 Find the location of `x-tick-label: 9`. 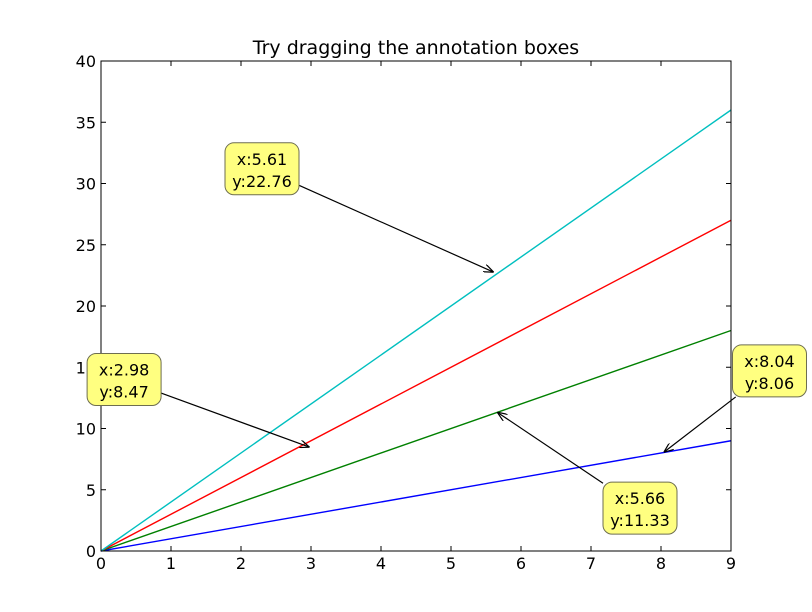

x-tick-label: 9 is located at coordinates (731, 563).